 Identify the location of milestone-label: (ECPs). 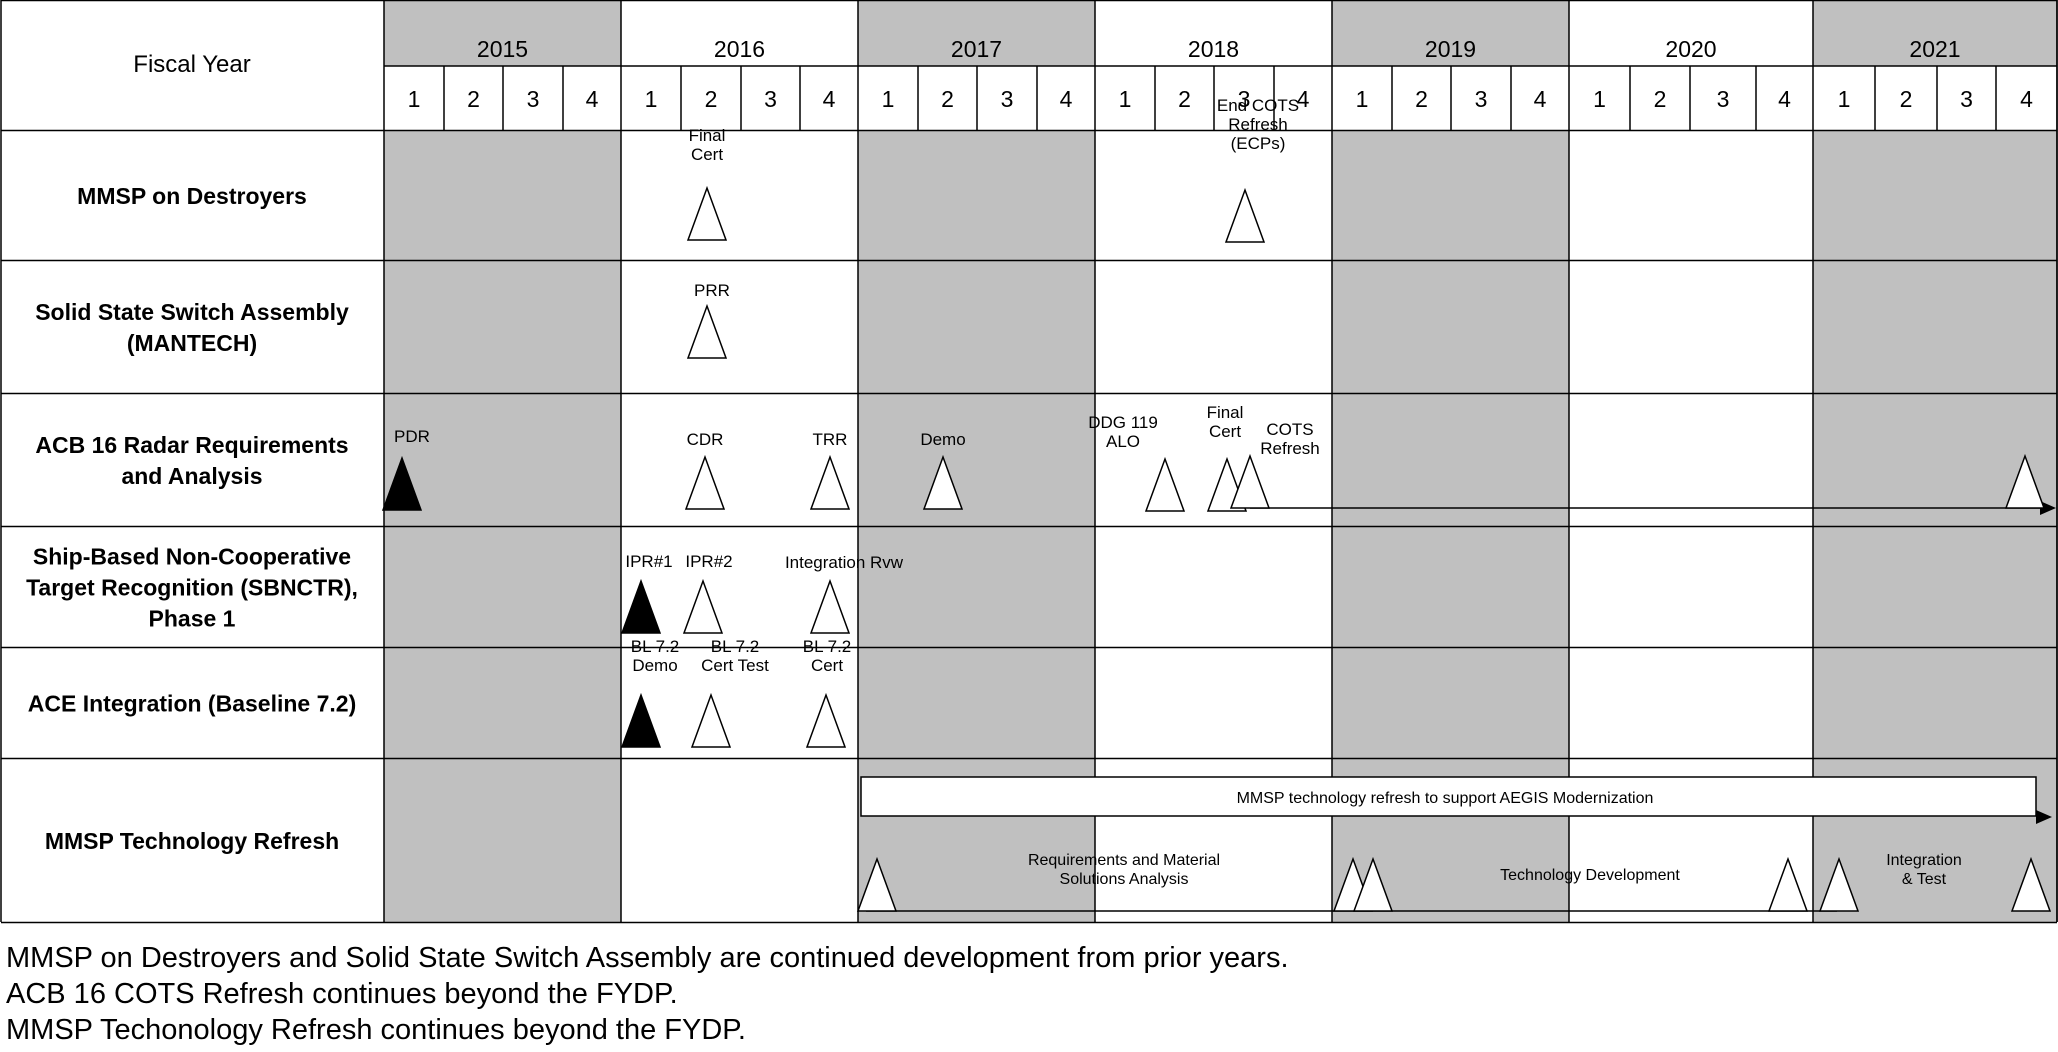
(1258, 143).